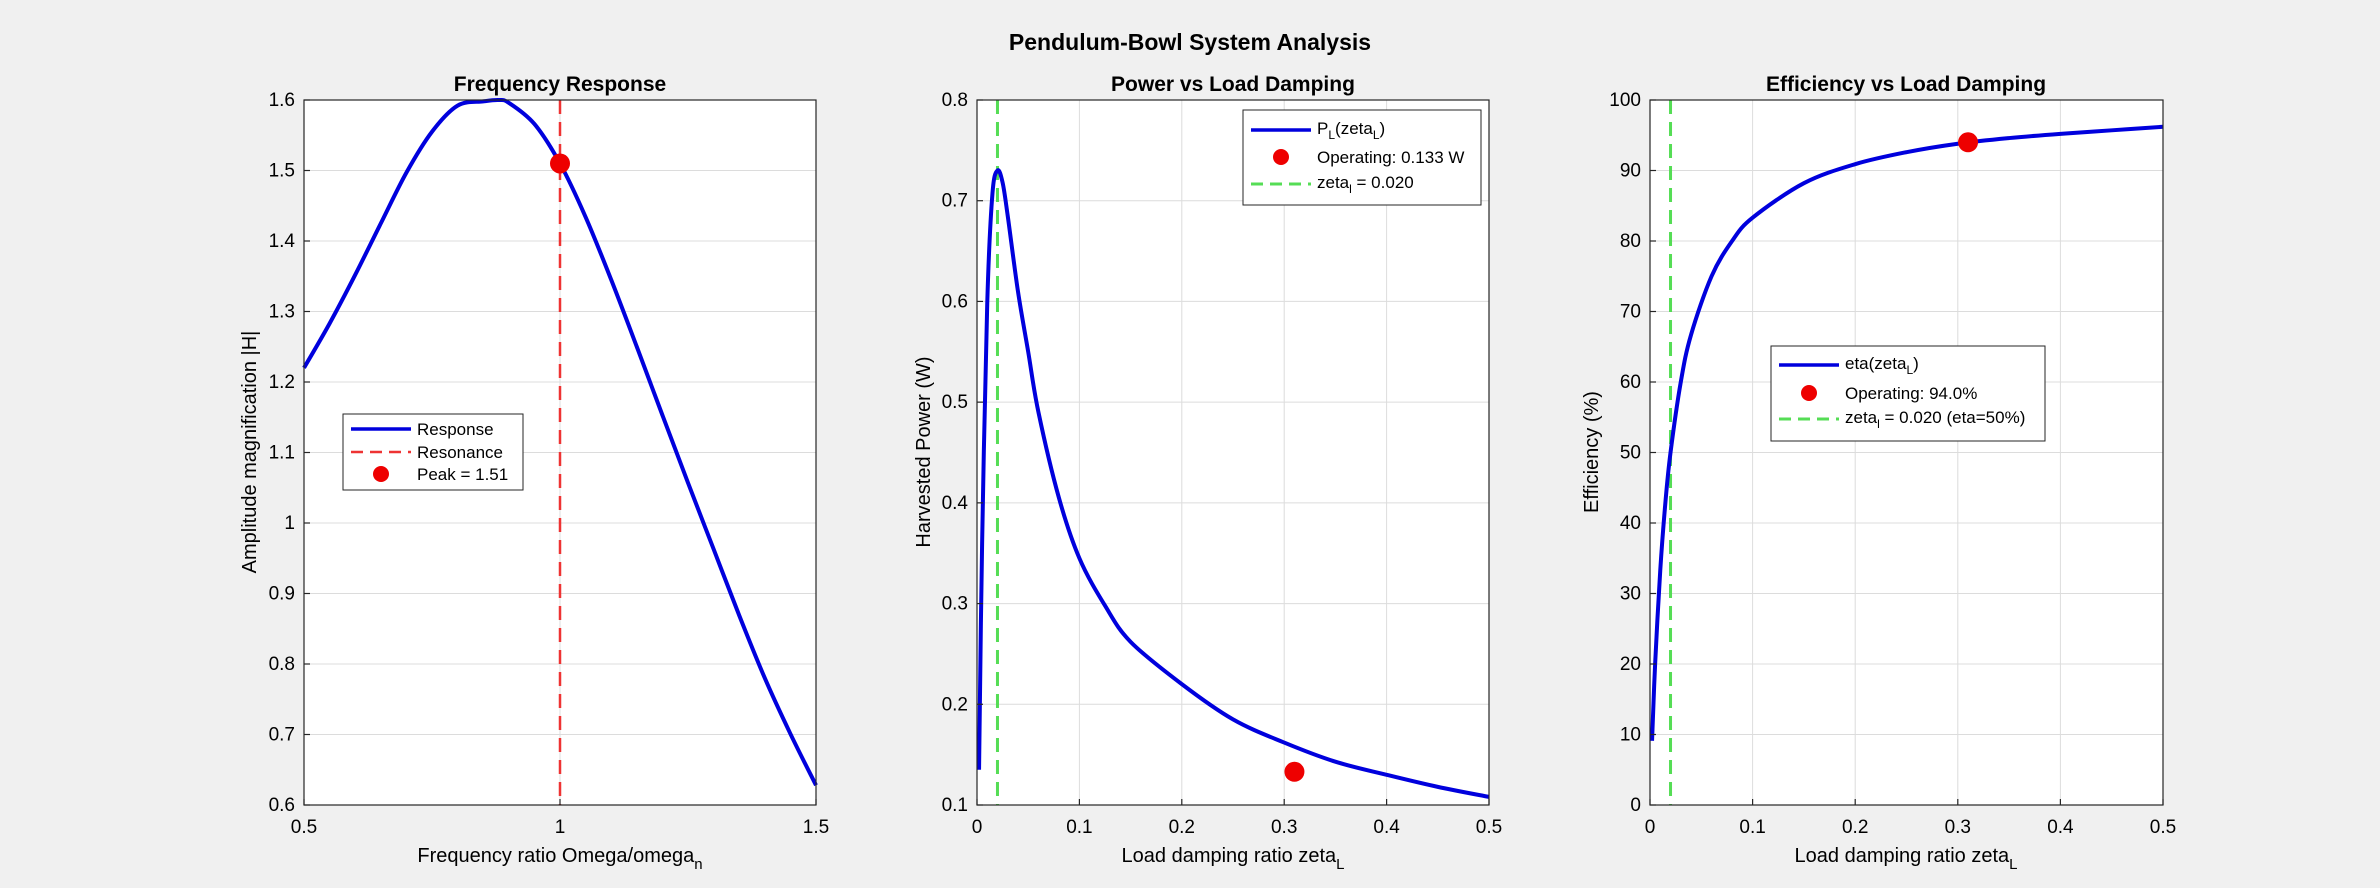  I want to click on legend-power-sub: L, so click(1331, 135).